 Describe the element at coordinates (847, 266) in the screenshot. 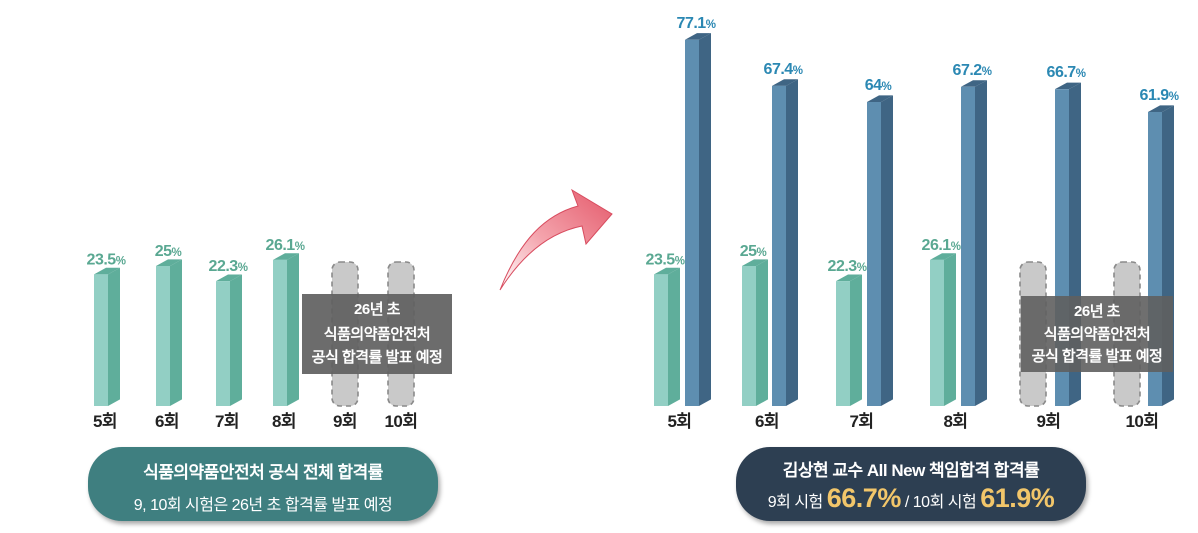

I see `right-official-label-7: 22.3%` at that location.